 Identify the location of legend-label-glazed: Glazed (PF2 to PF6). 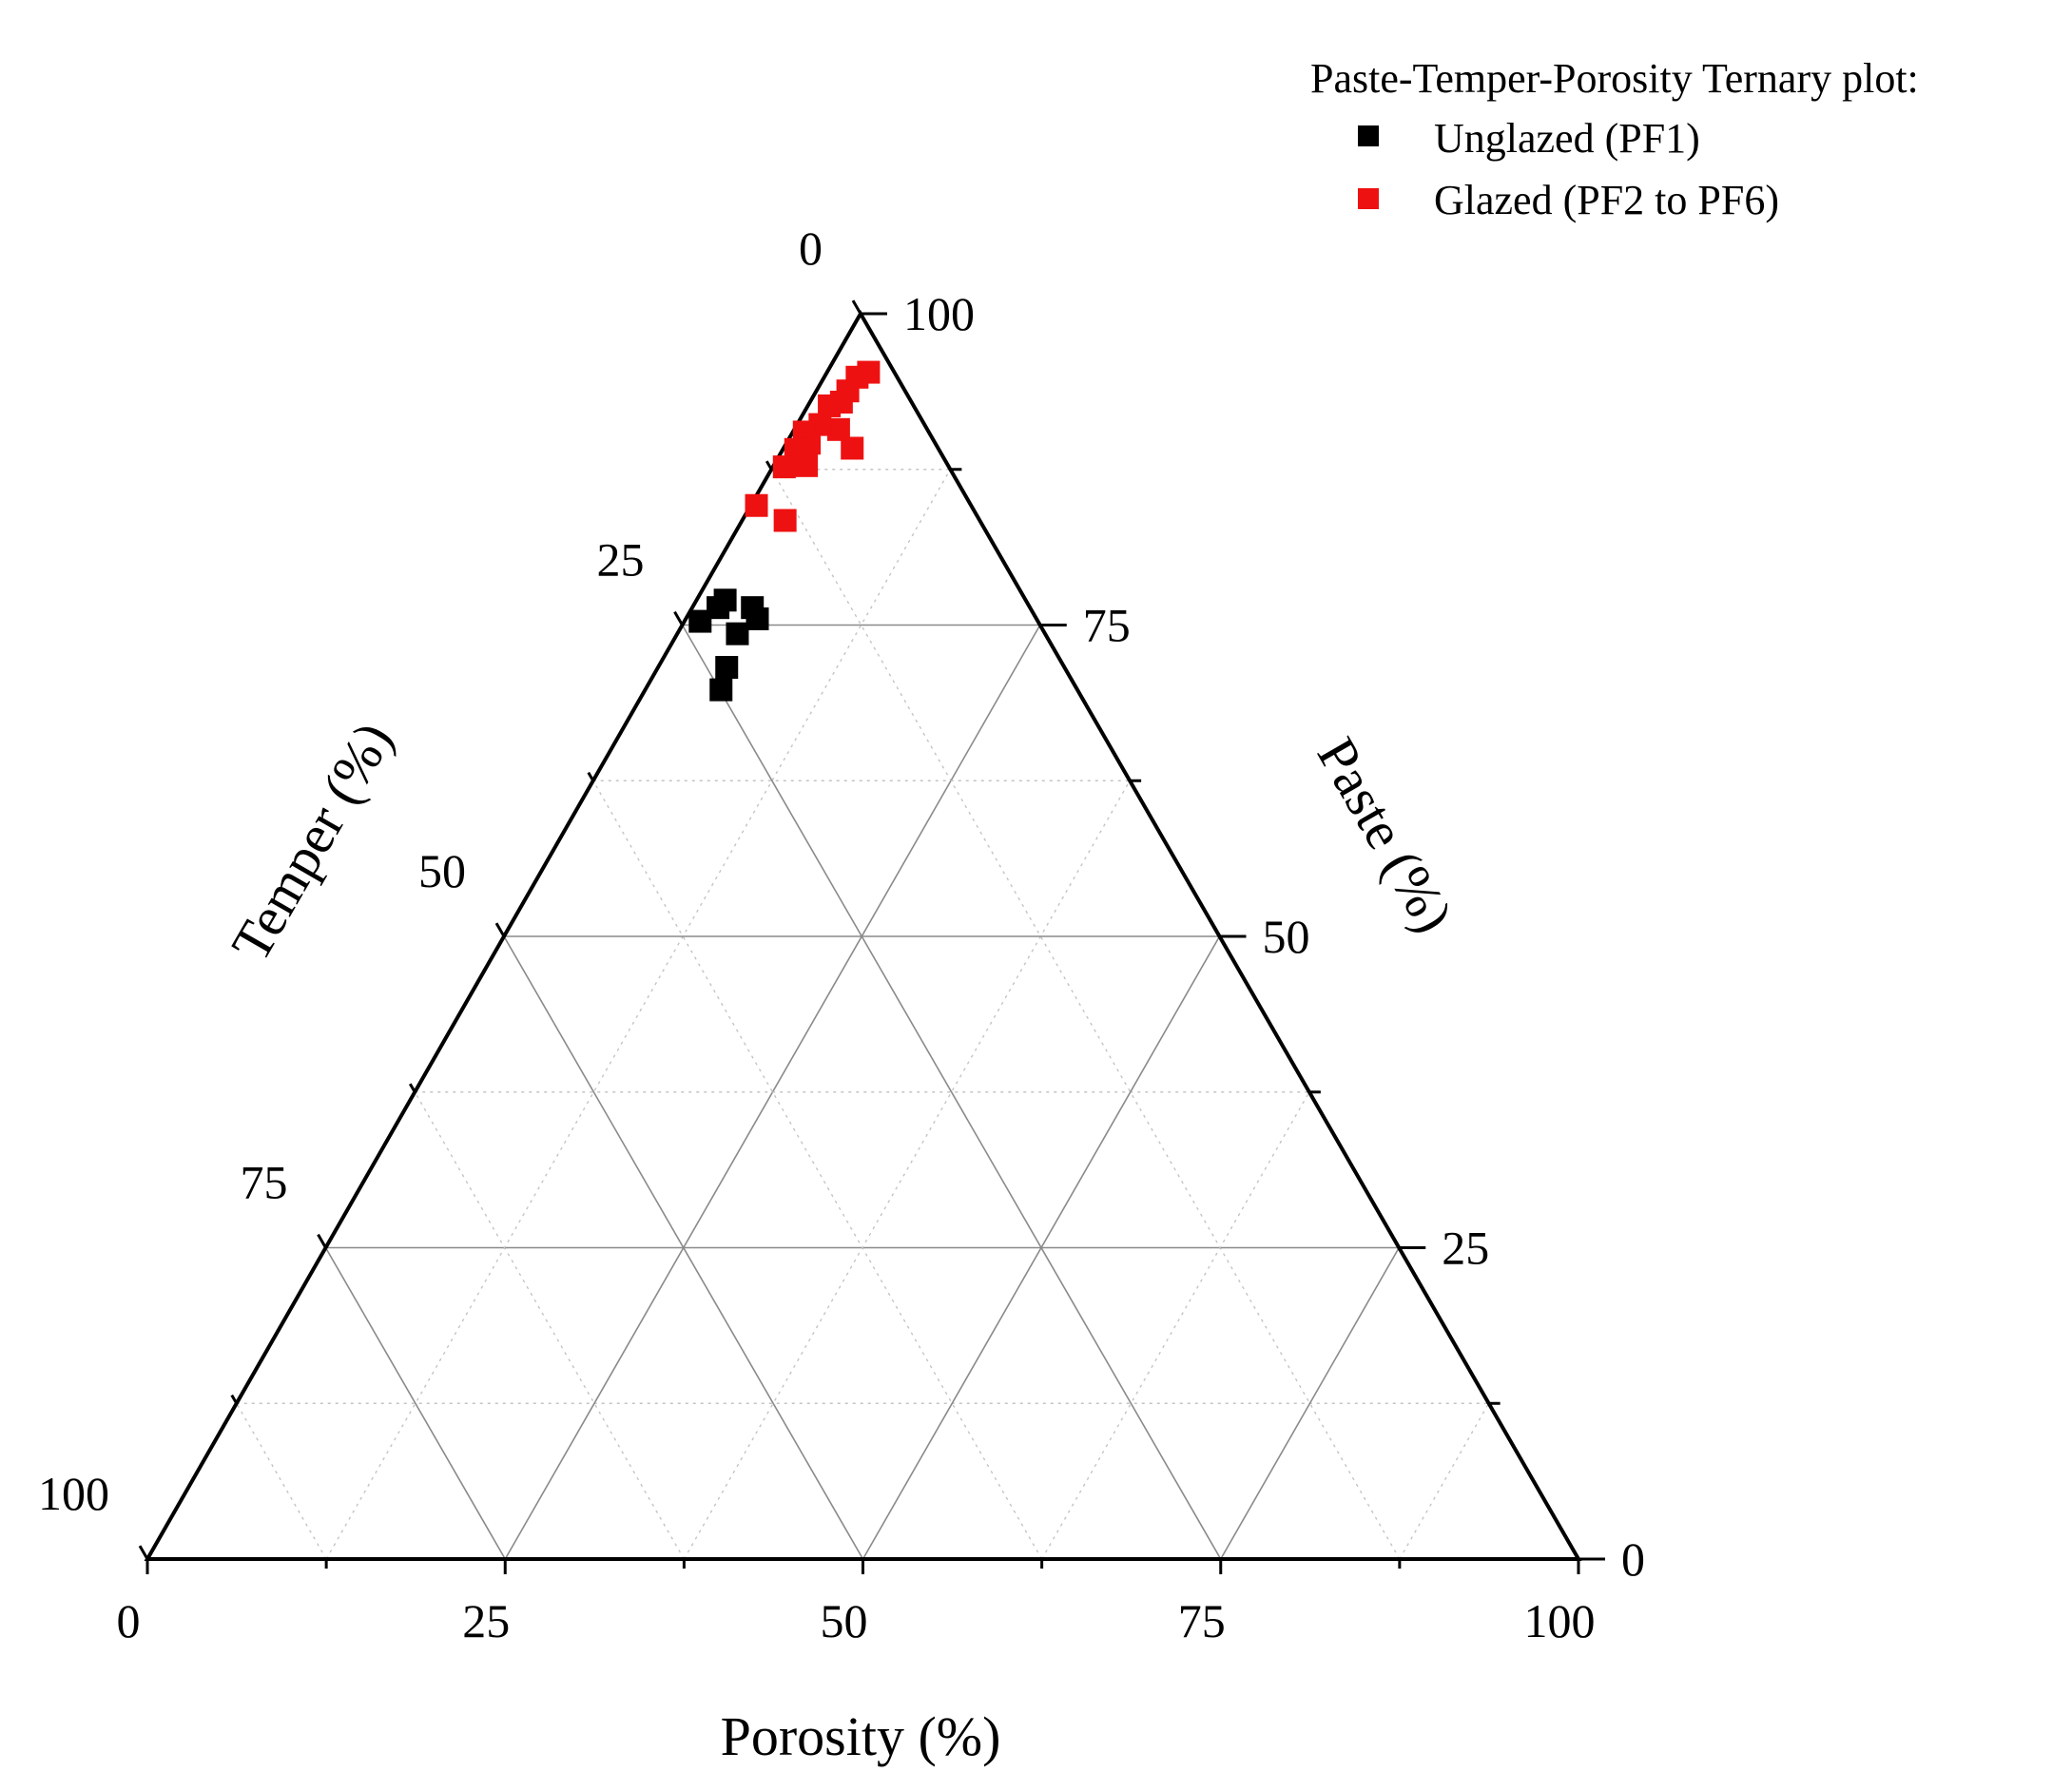
(1606, 200).